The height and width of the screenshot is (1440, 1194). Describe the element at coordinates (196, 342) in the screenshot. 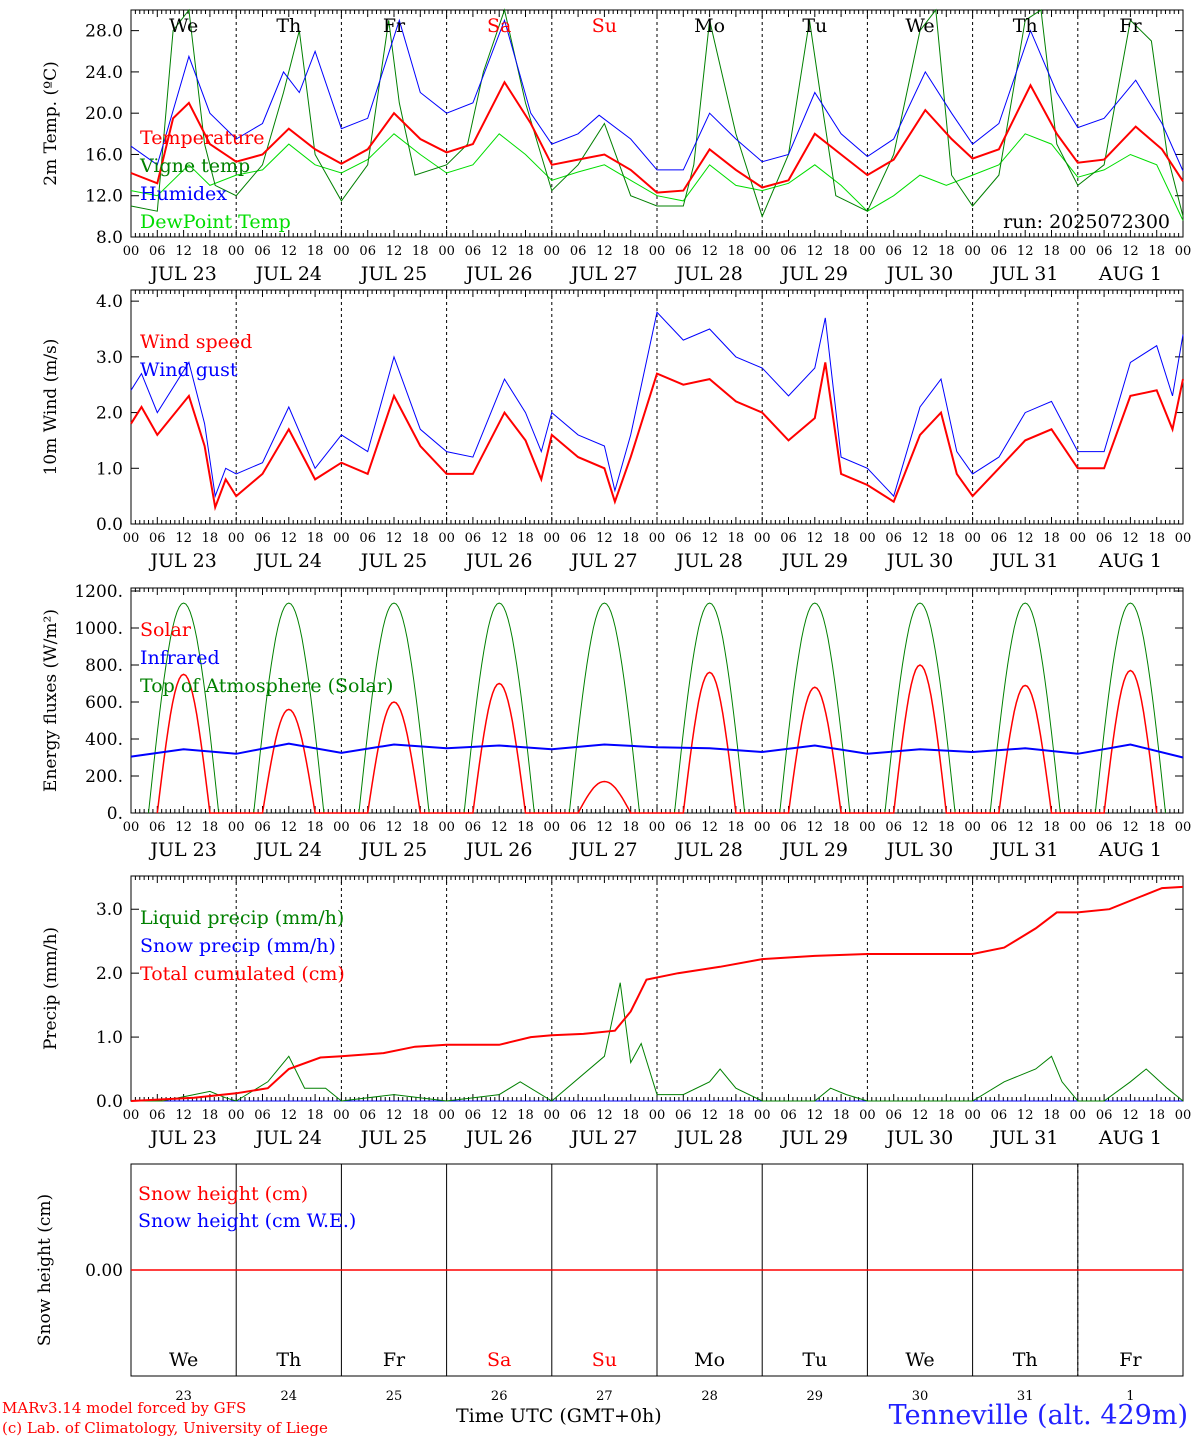

I see `legend-wind_speed: Wind speed` at that location.